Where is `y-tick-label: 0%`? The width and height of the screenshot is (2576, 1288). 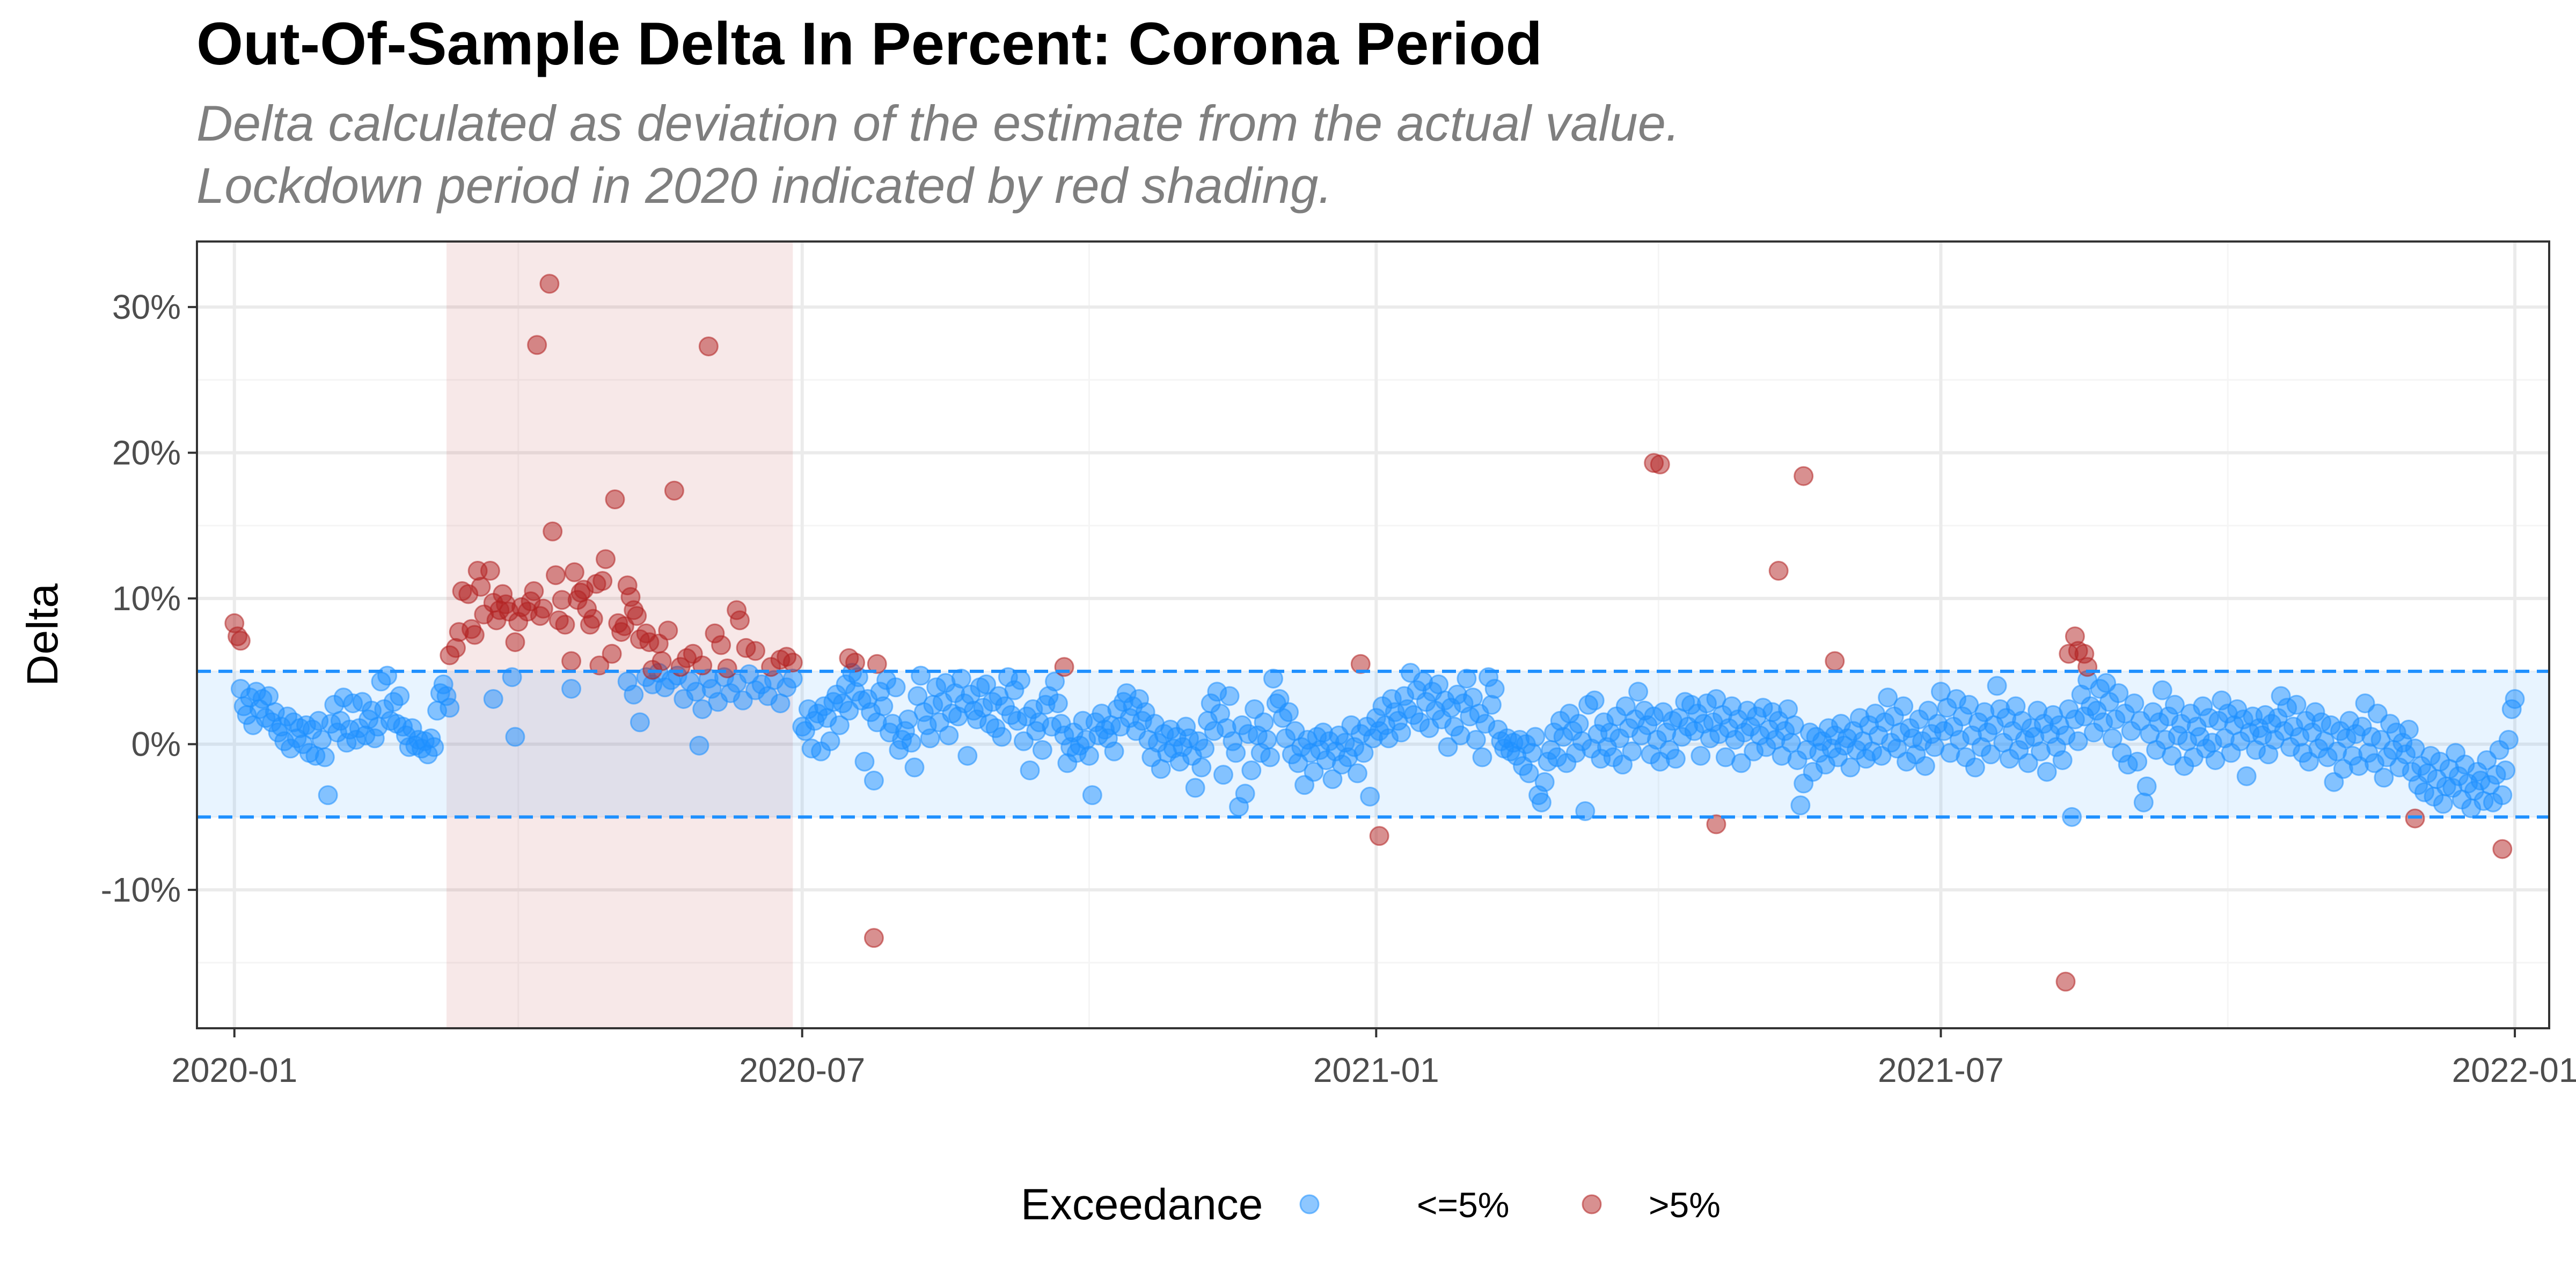 y-tick-label: 0% is located at coordinates (156, 744).